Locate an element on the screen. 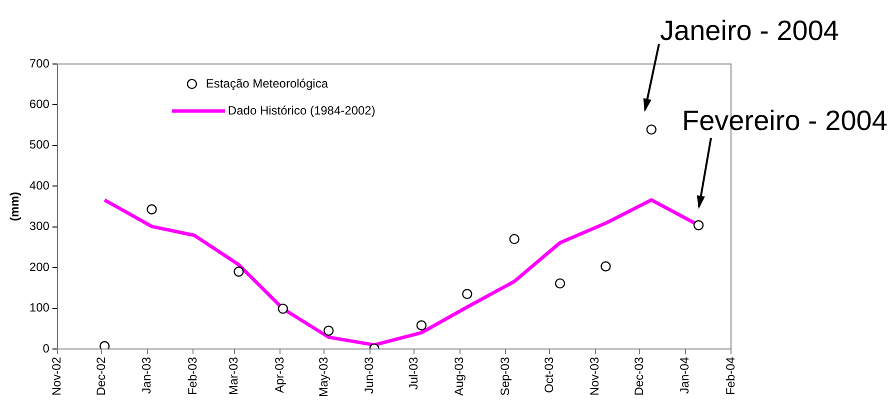 The image size is (895, 402). legend-label: Dado Histórico (1984-2002) is located at coordinates (302, 110).